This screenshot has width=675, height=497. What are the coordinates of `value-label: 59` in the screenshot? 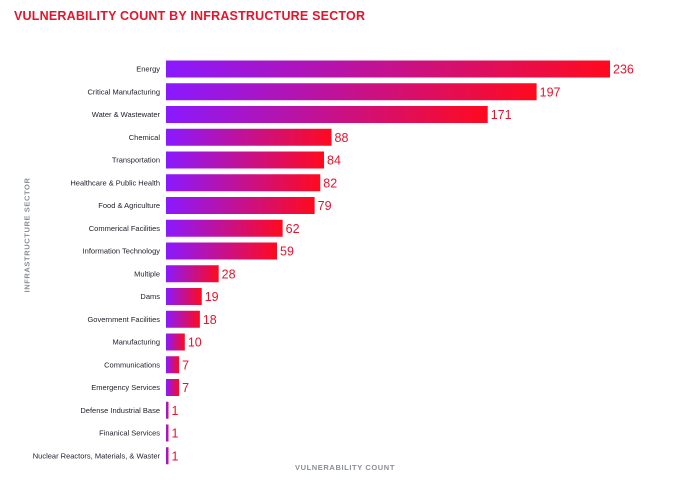 It's located at (287, 252).